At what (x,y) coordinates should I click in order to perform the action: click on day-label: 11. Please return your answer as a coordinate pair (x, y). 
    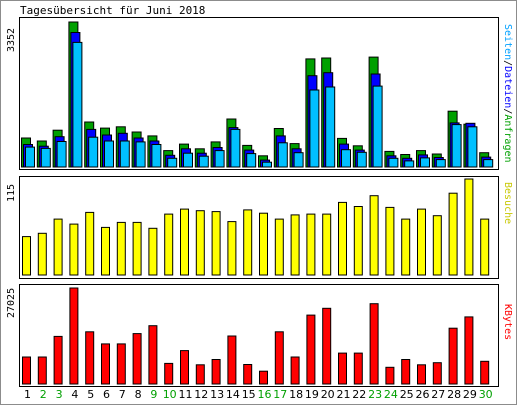
    Looking at the image, I should click on (186, 394).